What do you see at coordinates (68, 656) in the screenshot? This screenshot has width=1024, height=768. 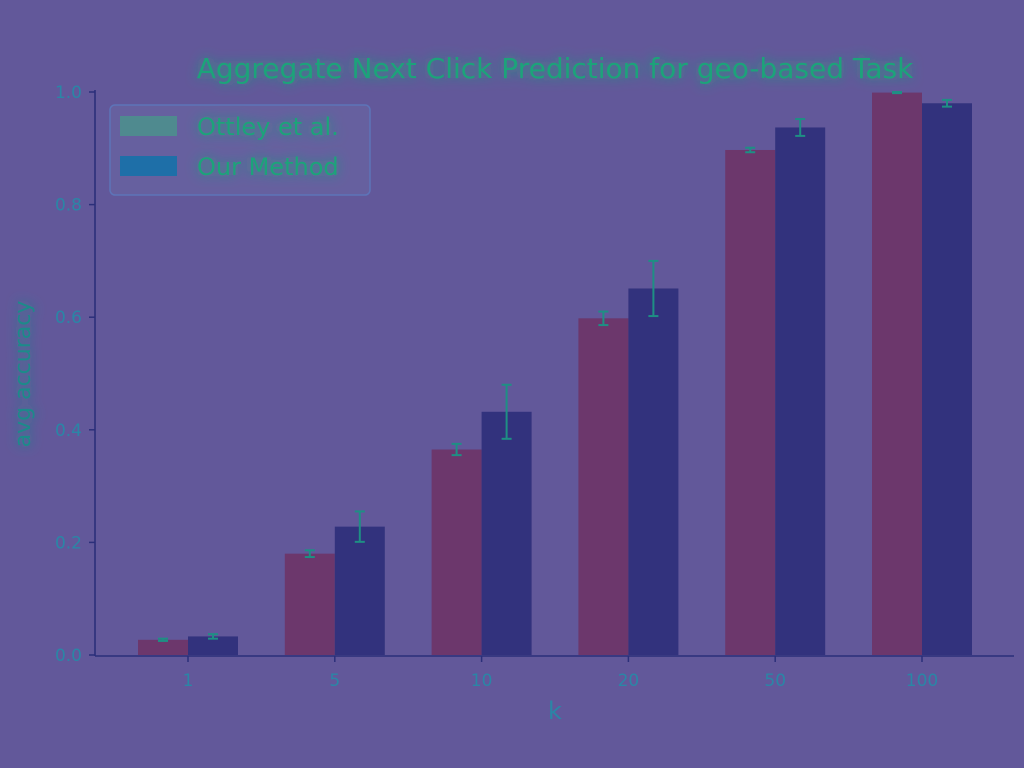 I see `y-tick-label-0.0: 0.0` at bounding box center [68, 656].